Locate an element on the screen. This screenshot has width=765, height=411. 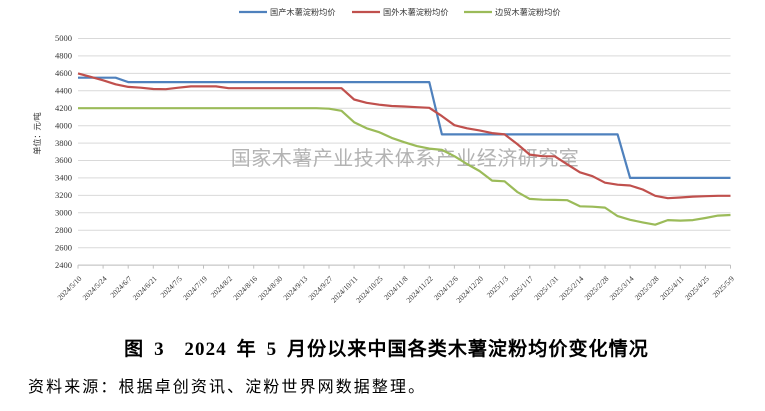
svg-text: 单位：元/吨 is located at coordinates (37, 133).